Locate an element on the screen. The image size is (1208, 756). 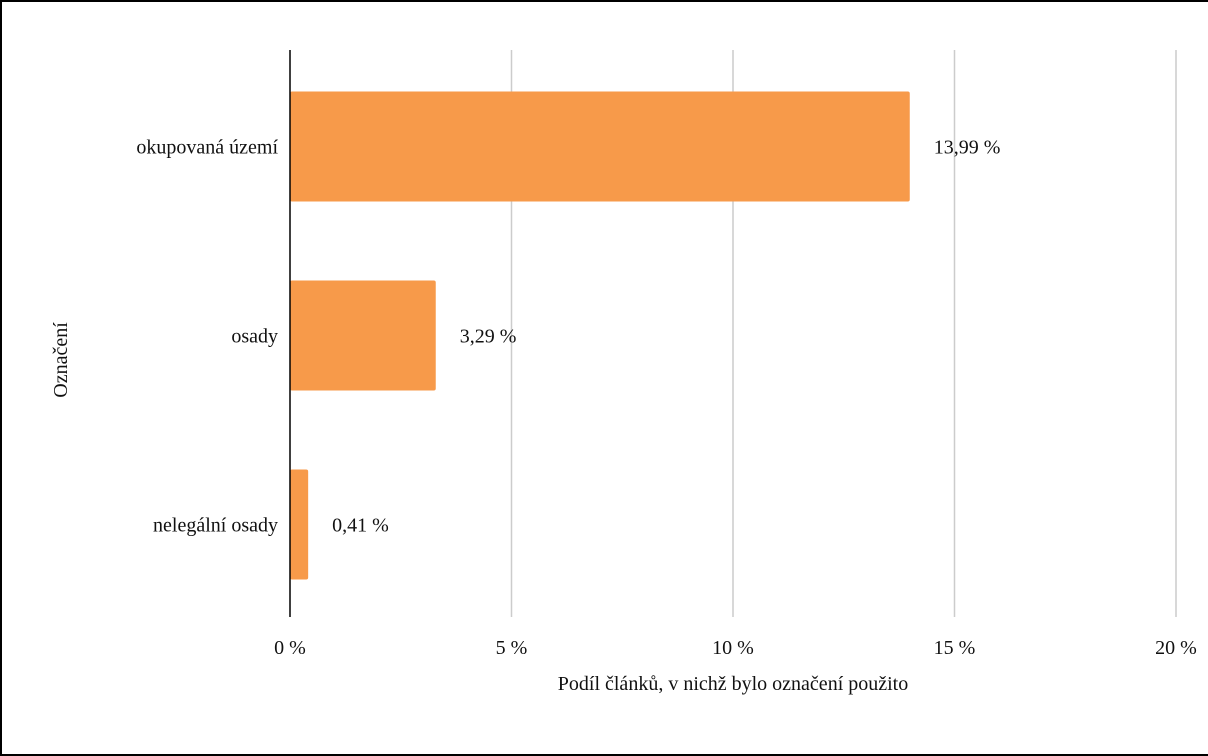
value-label: 0,41 % is located at coordinates (360, 526).